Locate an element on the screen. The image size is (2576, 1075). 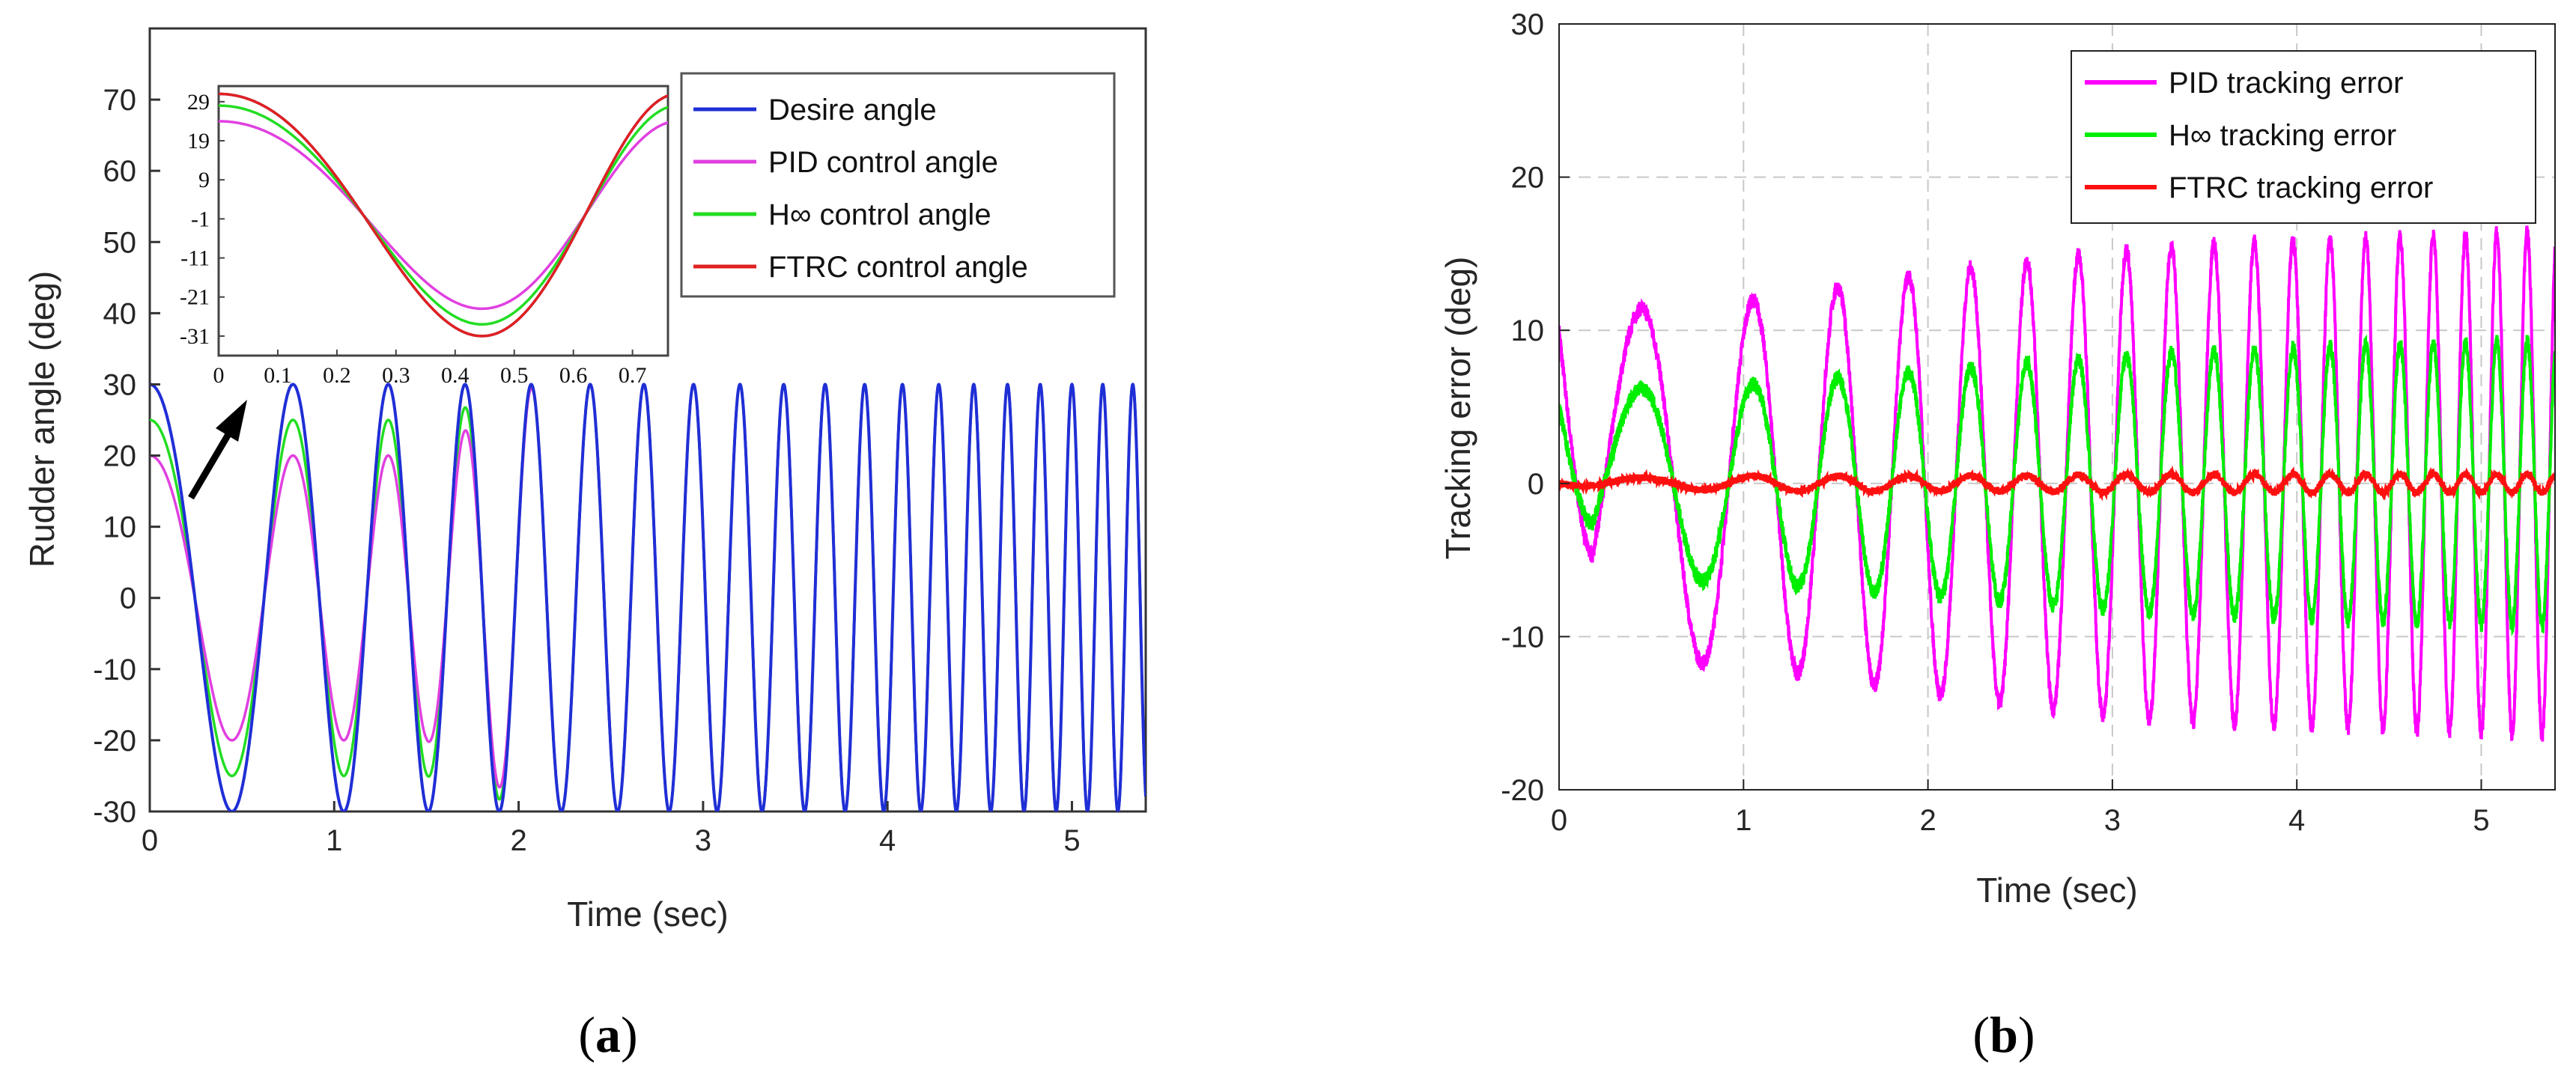
inset-y-tick-label: 19 is located at coordinates (198, 141).